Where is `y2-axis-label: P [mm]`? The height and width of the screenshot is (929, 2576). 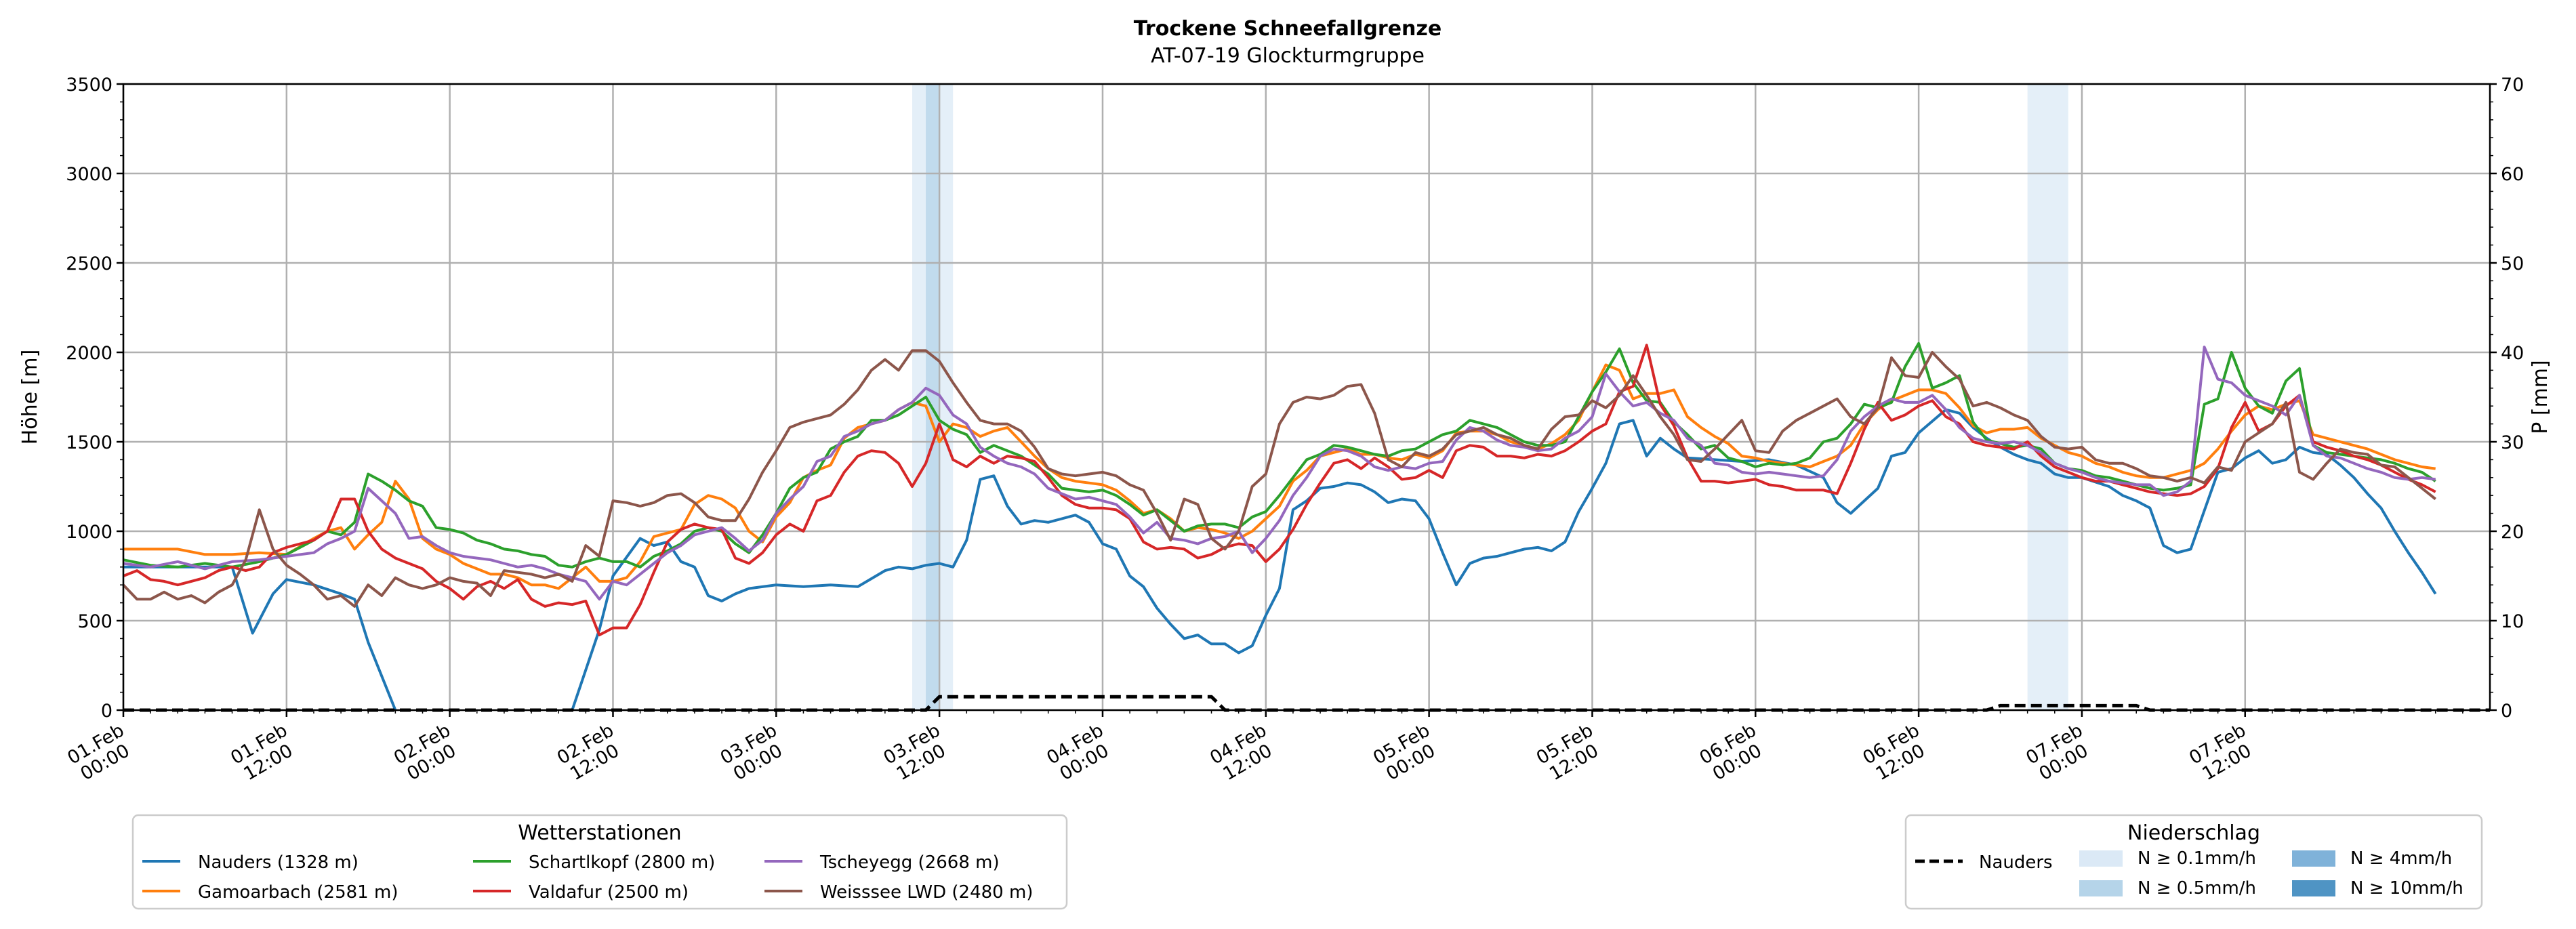
y2-axis-label: P [mm] is located at coordinates (2541, 397).